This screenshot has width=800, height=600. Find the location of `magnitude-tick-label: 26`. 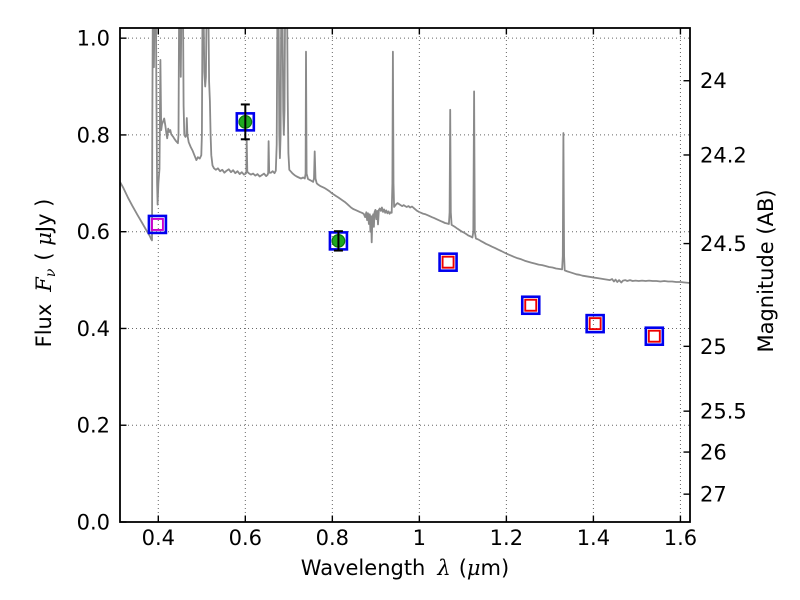

magnitude-tick-label: 26 is located at coordinates (713, 453).